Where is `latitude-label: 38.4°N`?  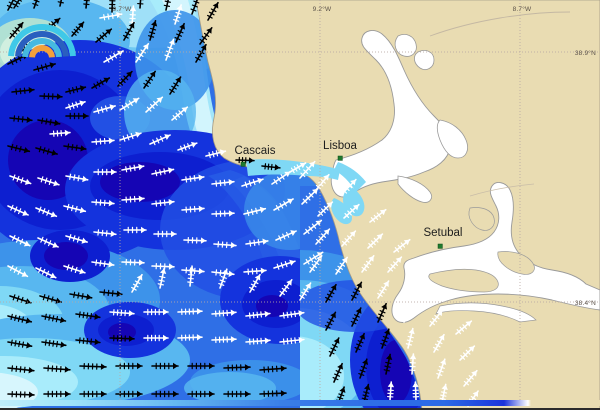 latitude-label: 38.4°N is located at coordinates (585, 303).